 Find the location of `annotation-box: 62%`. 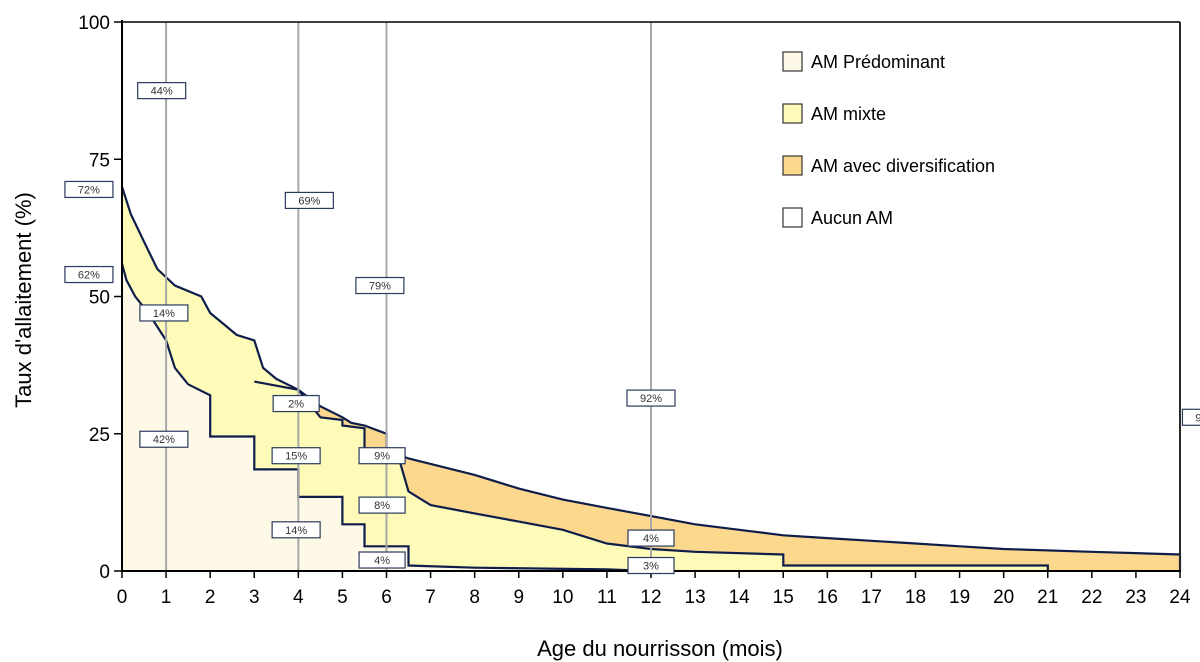

annotation-box: 62% is located at coordinates (89, 274).